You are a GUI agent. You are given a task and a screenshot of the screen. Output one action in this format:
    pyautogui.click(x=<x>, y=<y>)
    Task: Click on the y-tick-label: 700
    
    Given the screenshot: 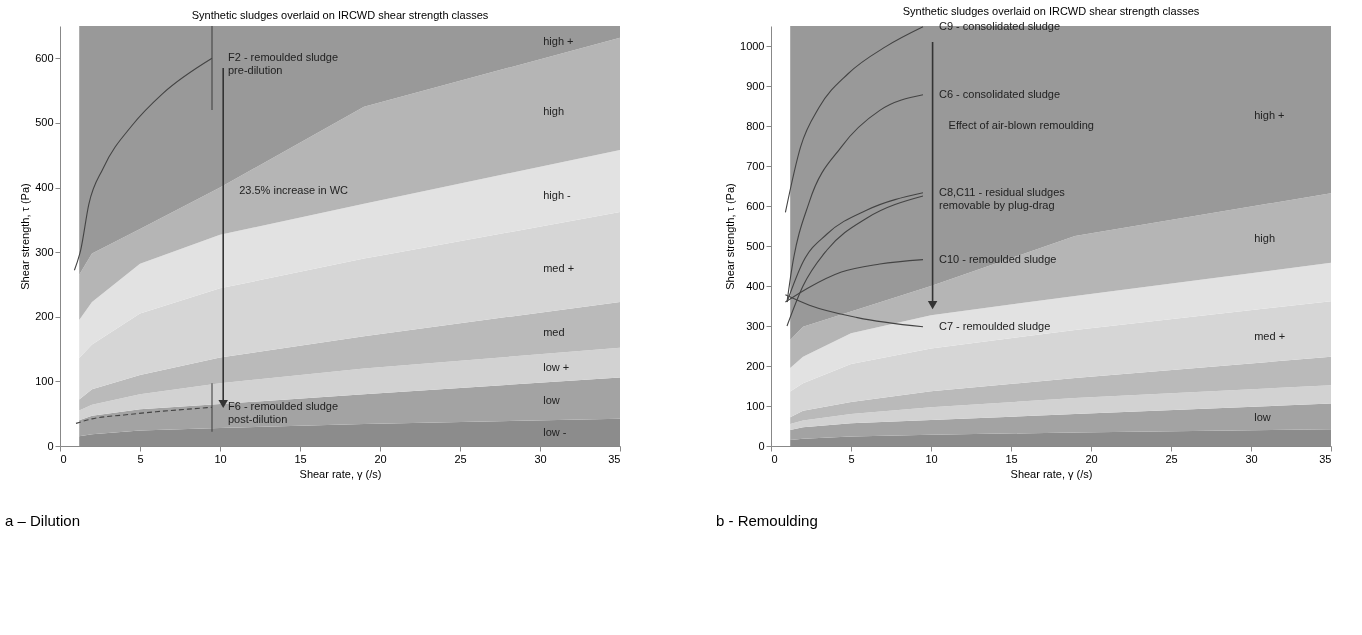 What is the action you would take?
    pyautogui.click(x=755, y=165)
    